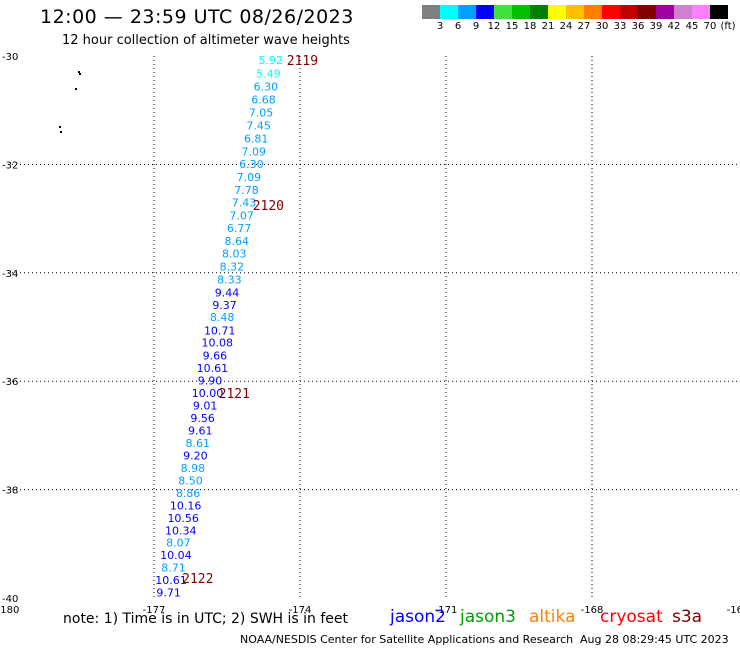 This screenshot has height=650, width=740. What do you see at coordinates (530, 26) in the screenshot?
I see `legend-label: 18` at bounding box center [530, 26].